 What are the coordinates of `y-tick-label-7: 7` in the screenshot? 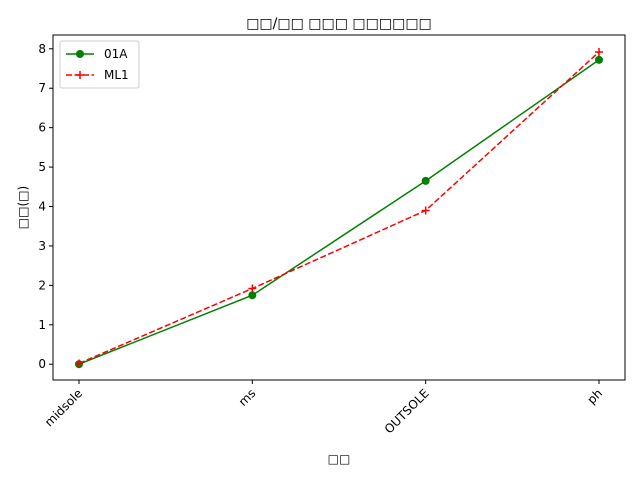 It's located at (42, 88).